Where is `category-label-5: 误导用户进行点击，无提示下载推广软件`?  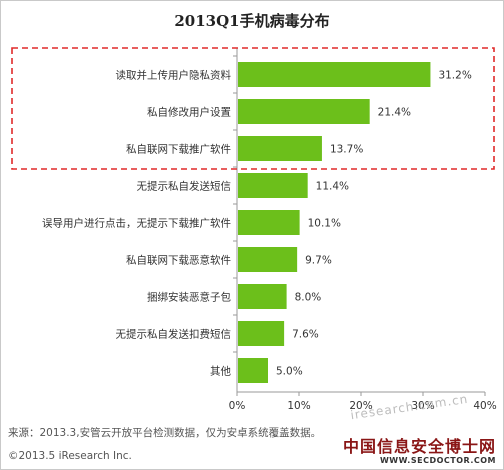
category-label-5: 误导用户进行点击，无提示下载推广软件 is located at coordinates (136, 223).